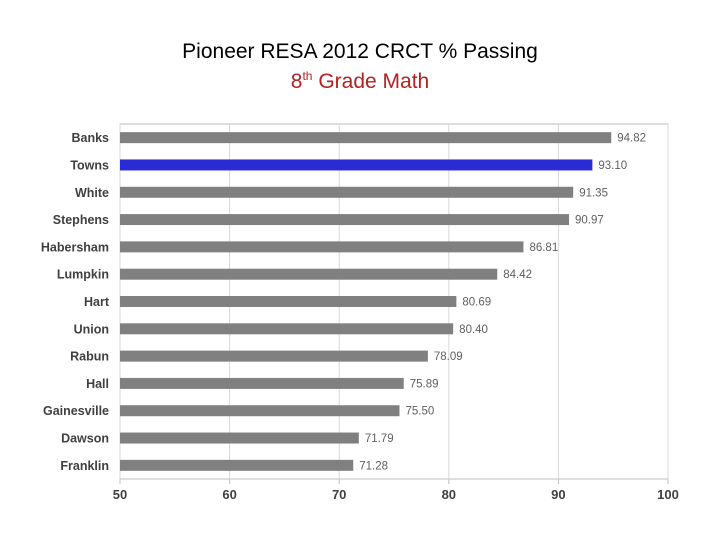 The width and height of the screenshot is (720, 540). What do you see at coordinates (81, 220) in the screenshot?
I see `category-label: Stephens` at bounding box center [81, 220].